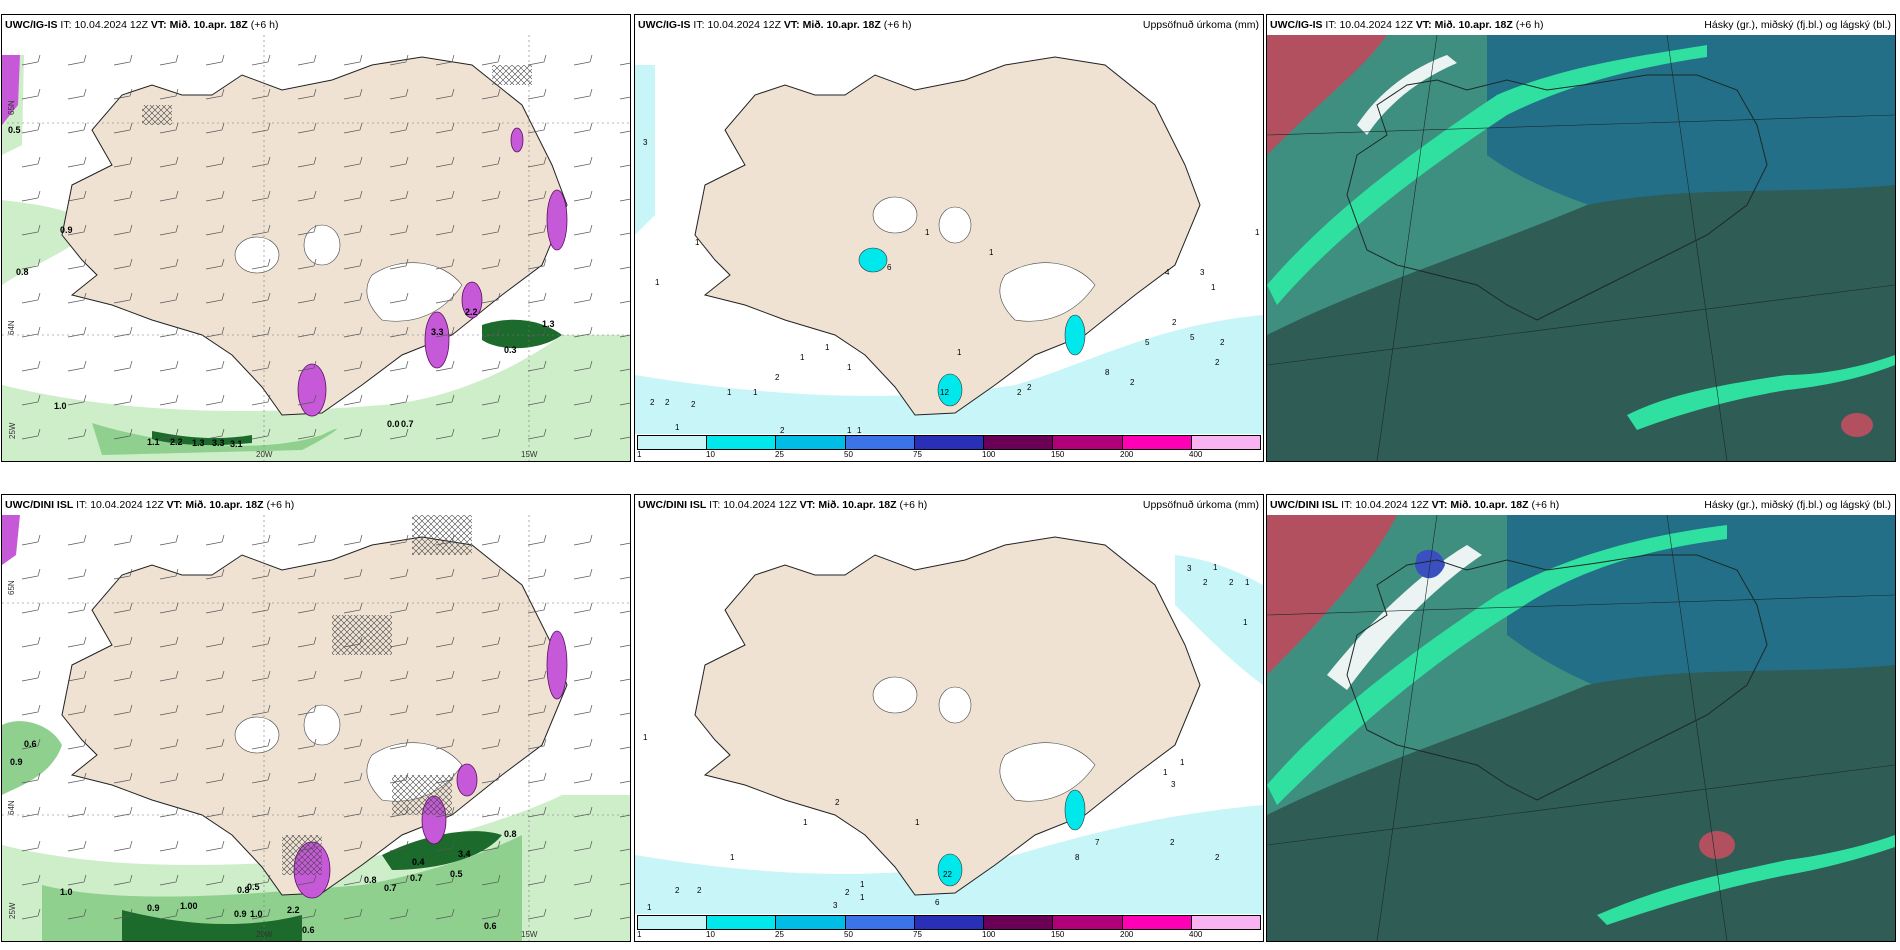  What do you see at coordinates (1127, 454) in the screenshot?
I see `colorbar-tick: 200` at bounding box center [1127, 454].